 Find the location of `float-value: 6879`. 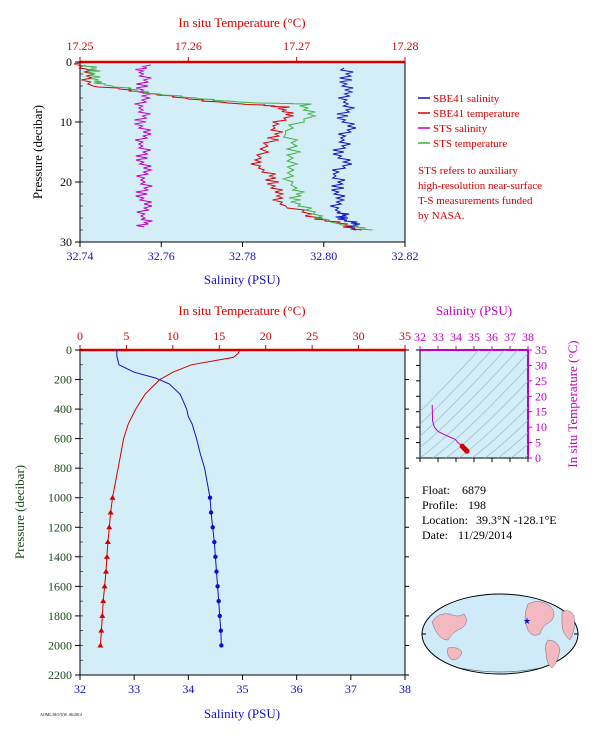

float-value: 6879 is located at coordinates (474, 490).